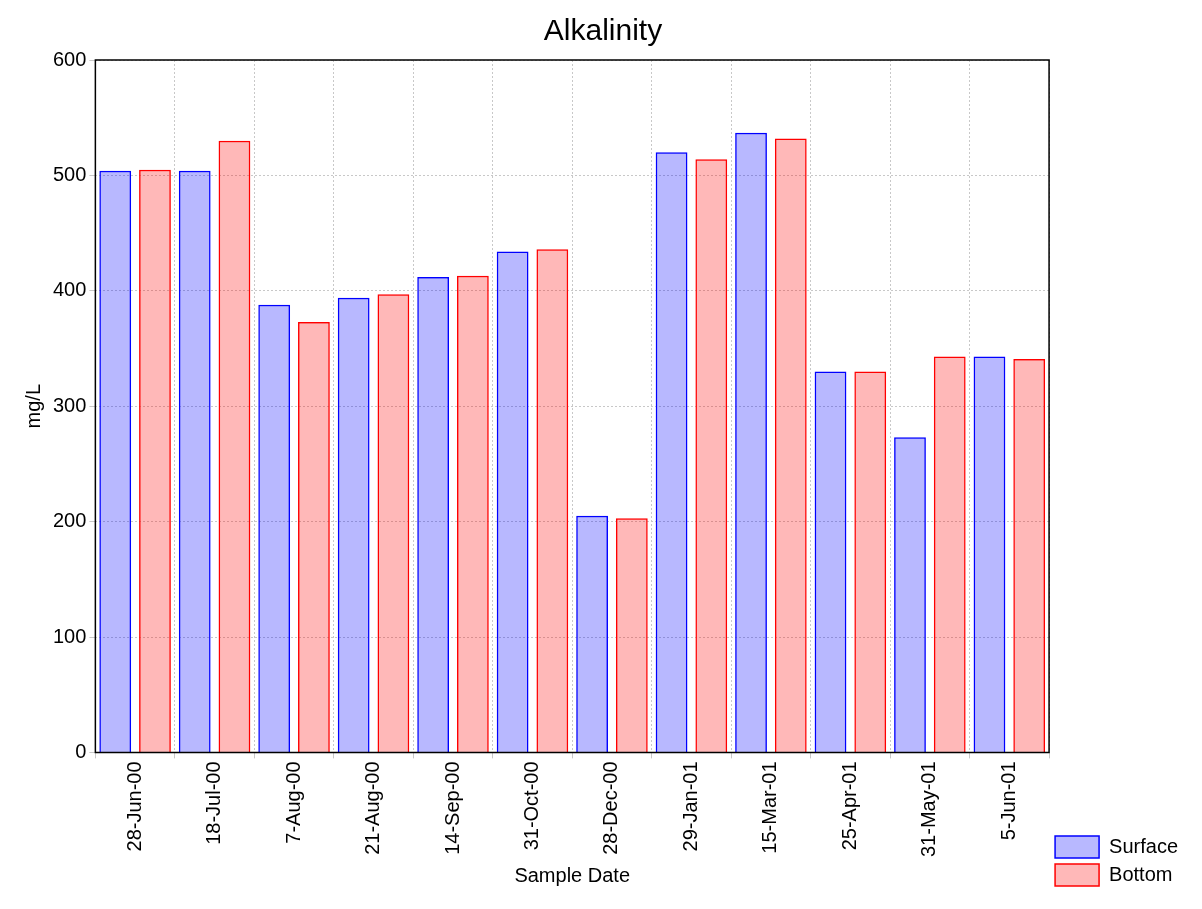  Describe the element at coordinates (603, 30) in the screenshot. I see `chart-title: Alkalinity` at that location.